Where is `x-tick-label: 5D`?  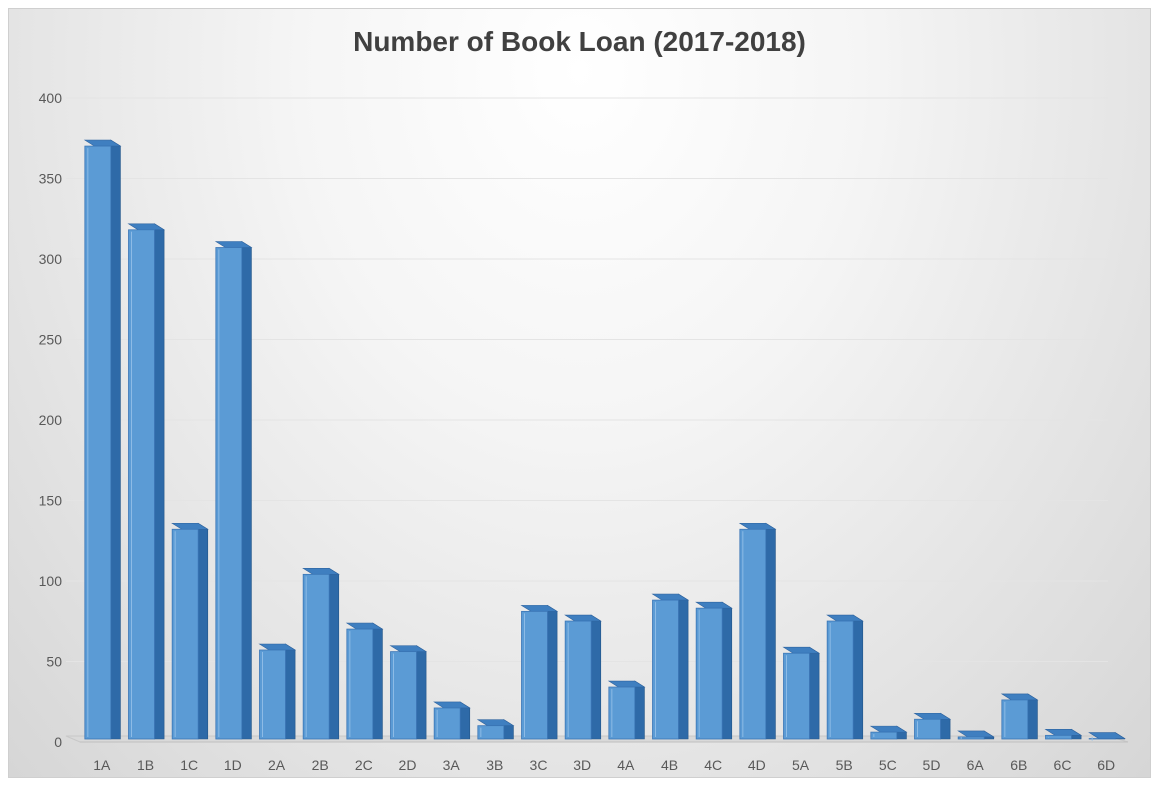
x-tick-label: 5D is located at coordinates (932, 765).